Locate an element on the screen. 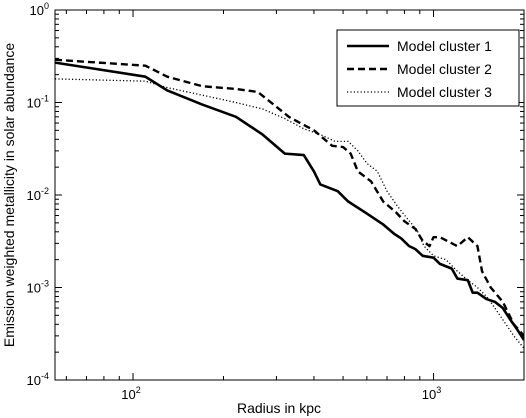  y-tick-label: 10⁻¹ is located at coordinates (38, 102).